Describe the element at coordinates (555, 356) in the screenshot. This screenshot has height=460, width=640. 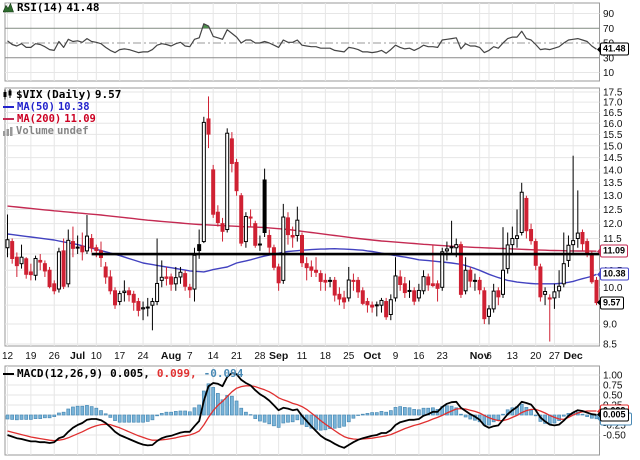
I see `svg-text: 27` at that location.